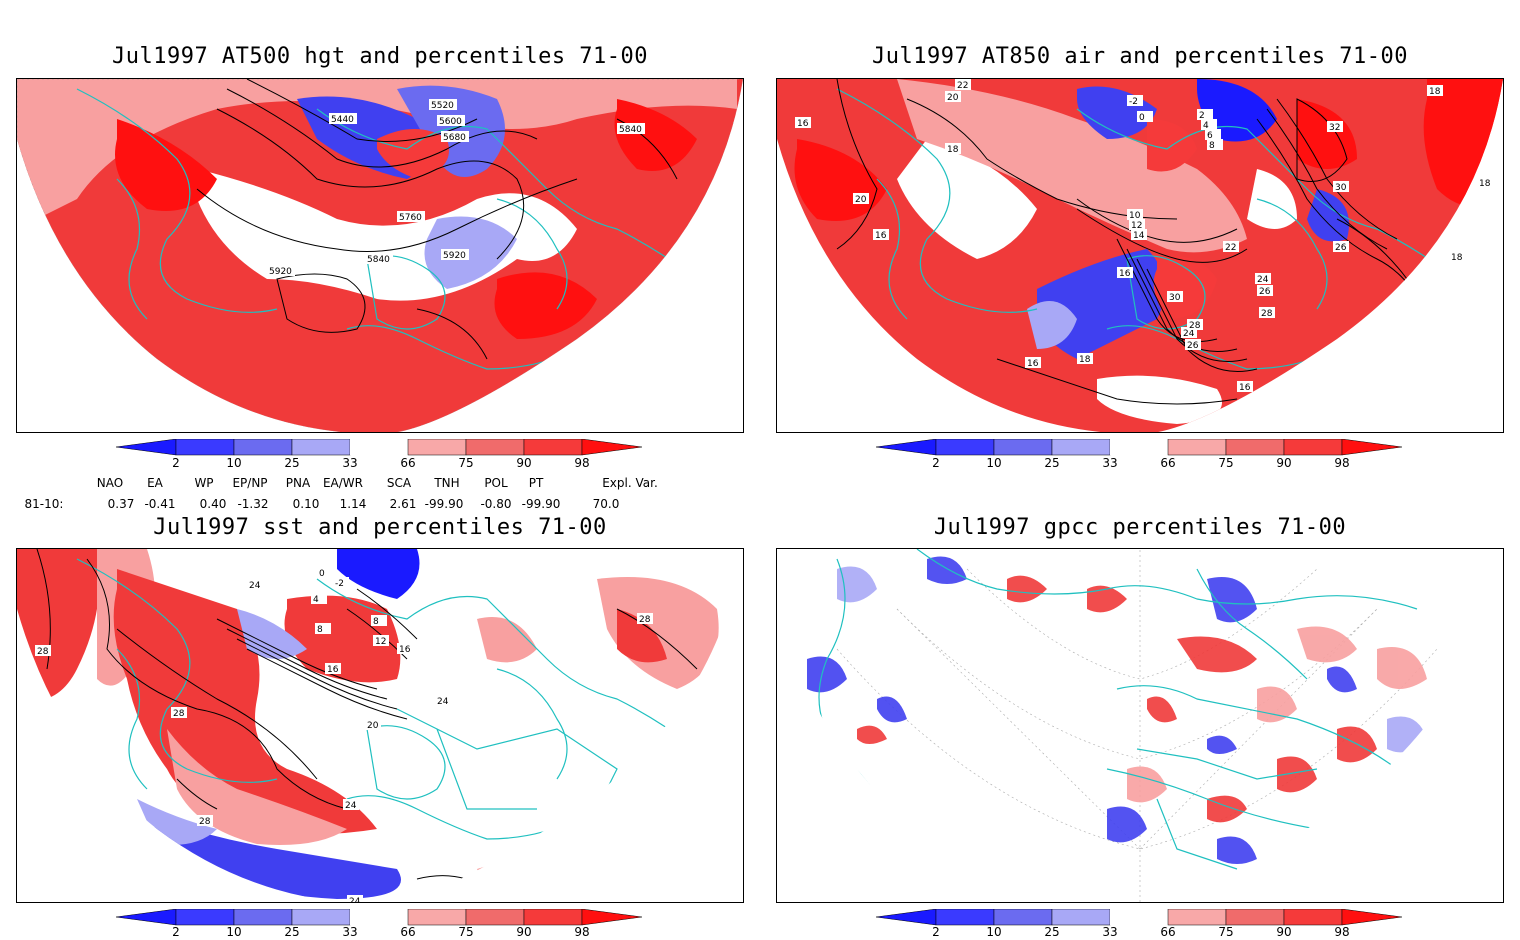 This screenshot has width=1520, height=940. What do you see at coordinates (1110, 463) in the screenshot?
I see `cbar2-label-33: 33` at bounding box center [1110, 463].